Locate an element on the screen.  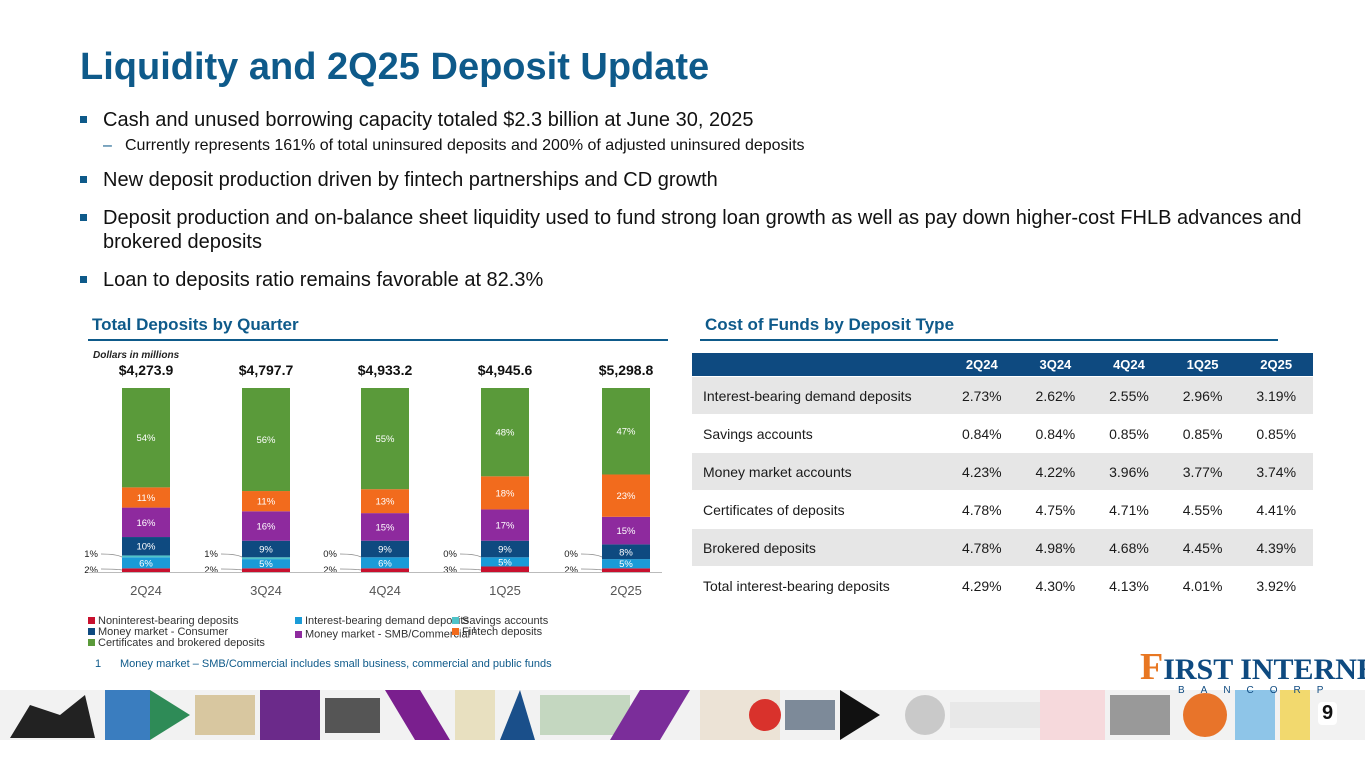
legend-item: Money market - SMB/Commercial 1 is located at coordinates (386, 633).